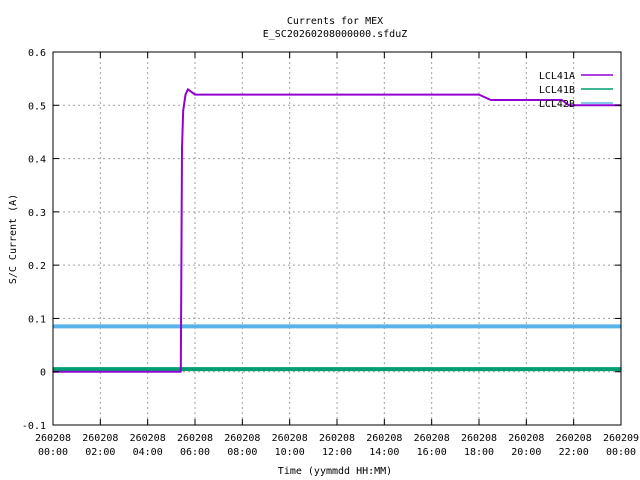  I want to click on x-tick-time-label: 02:00, so click(100, 452).